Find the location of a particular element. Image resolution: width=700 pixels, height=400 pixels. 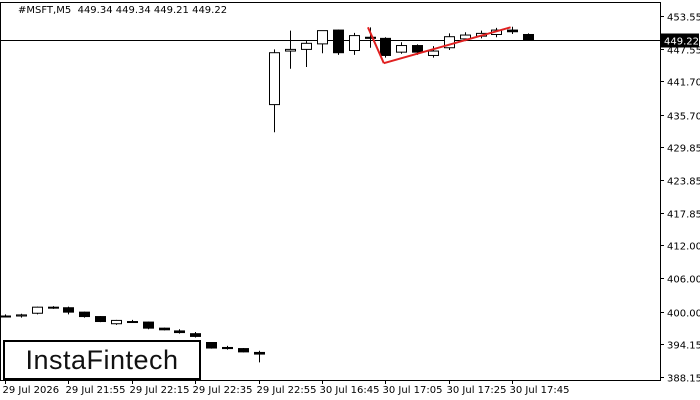

y-tick-label: 412.00 is located at coordinates (683, 247).